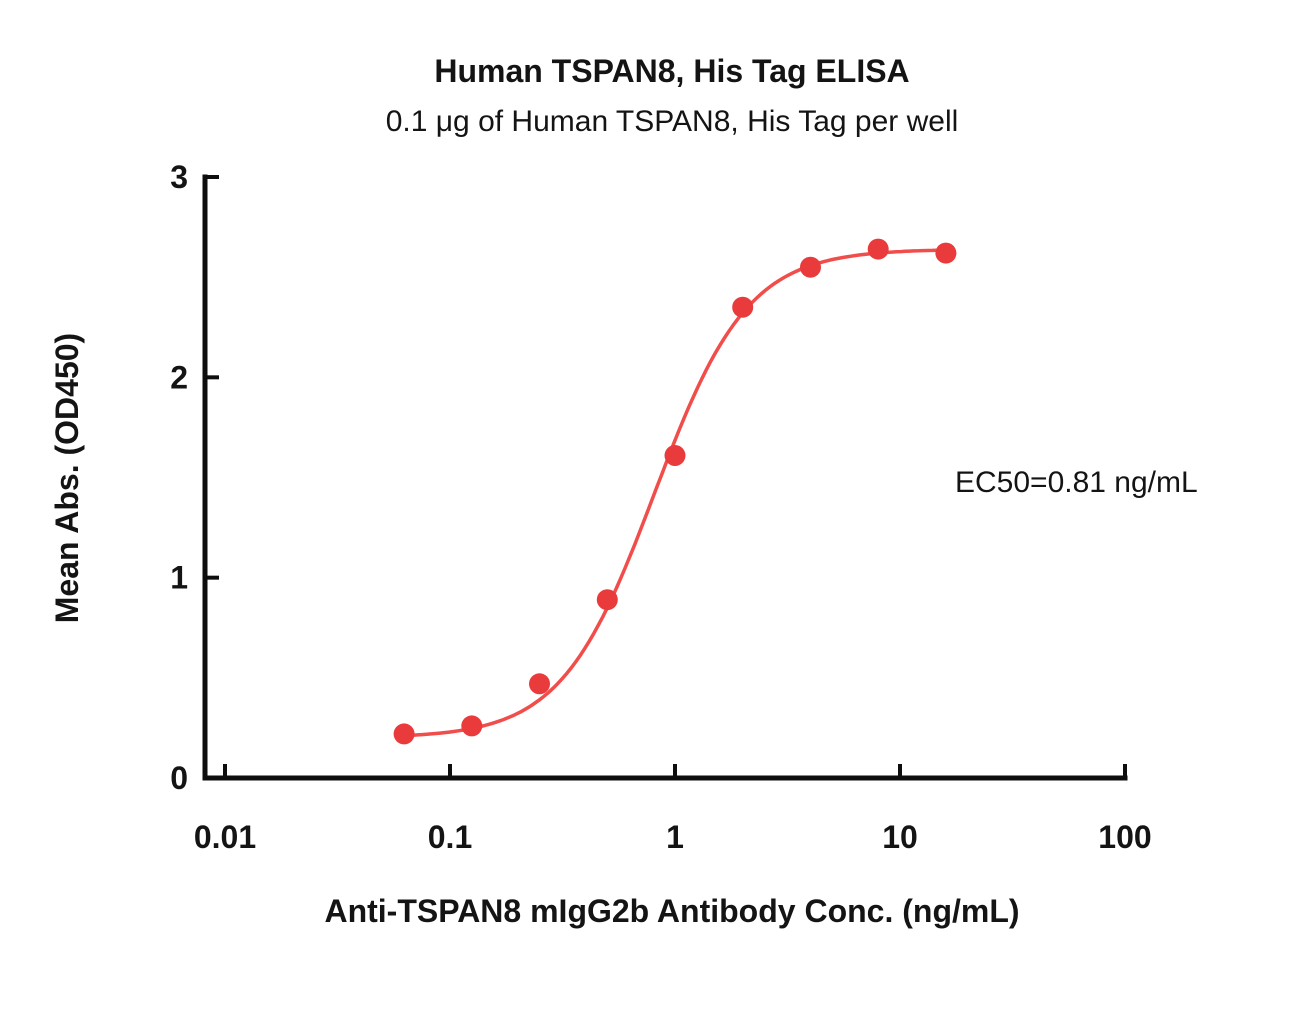 The image size is (1295, 1029). I want to click on x-tick-label: 10, so click(900, 837).